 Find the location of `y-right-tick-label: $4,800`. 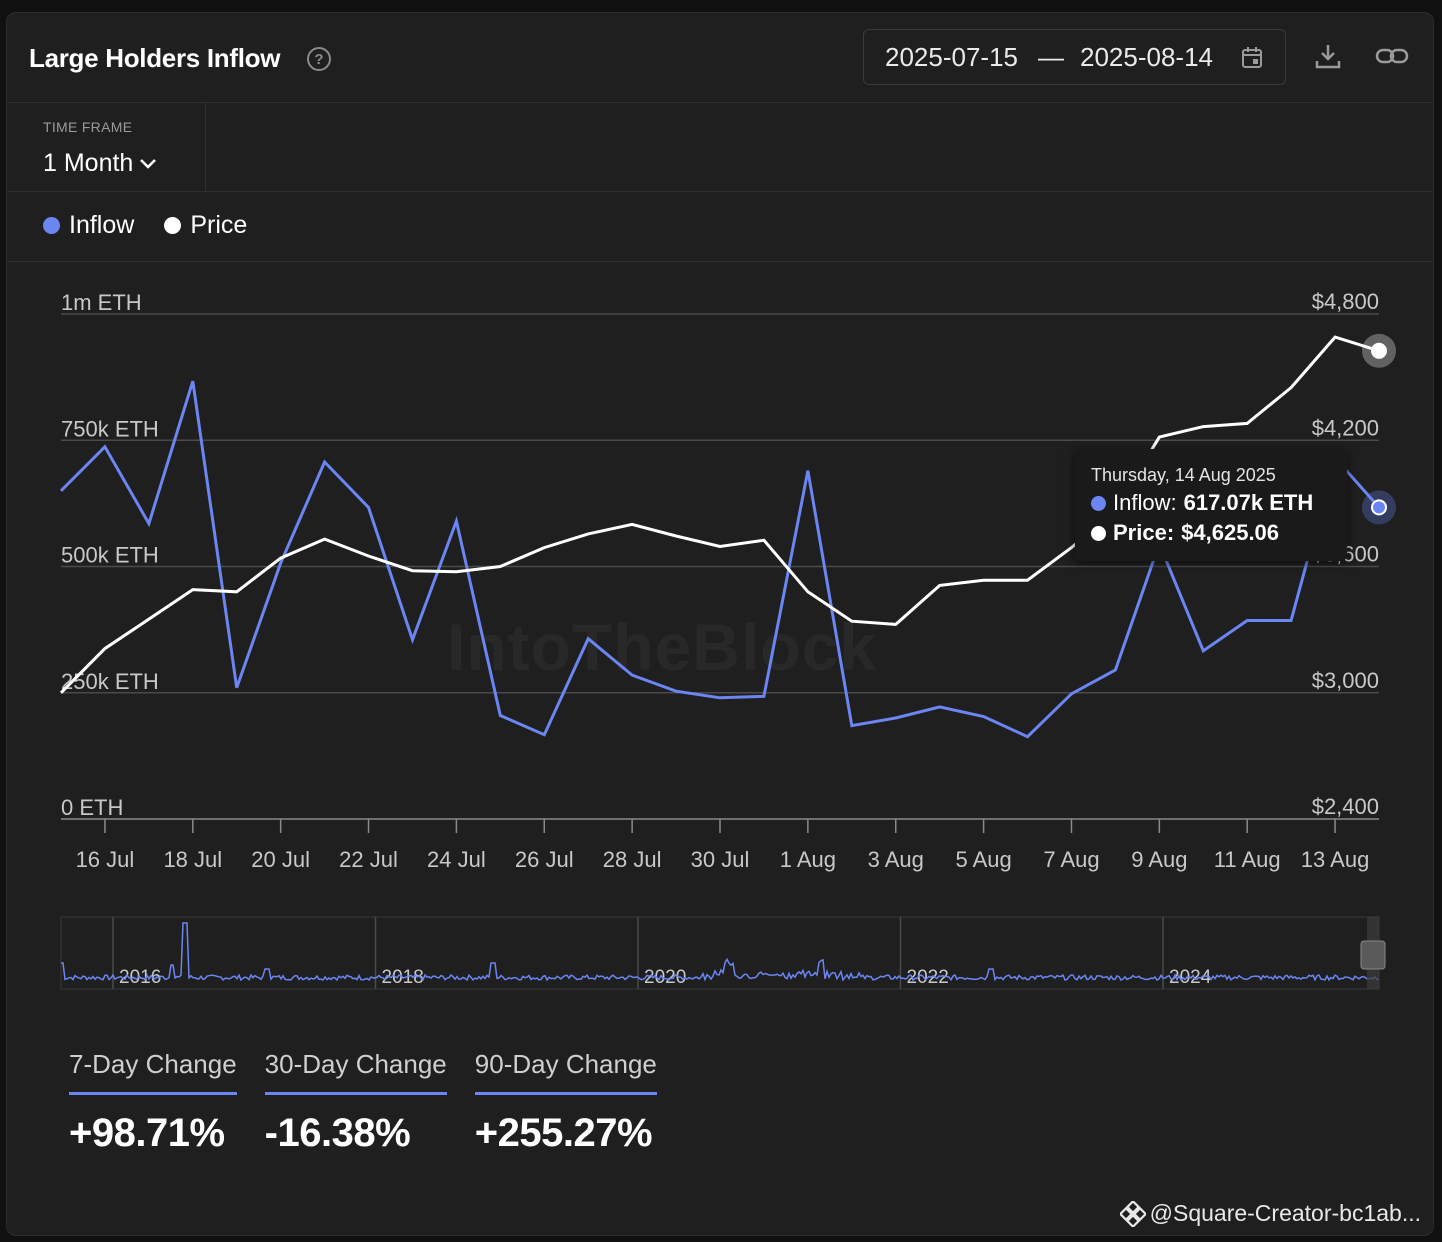

y-right-tick-label: $4,800 is located at coordinates (1345, 301).